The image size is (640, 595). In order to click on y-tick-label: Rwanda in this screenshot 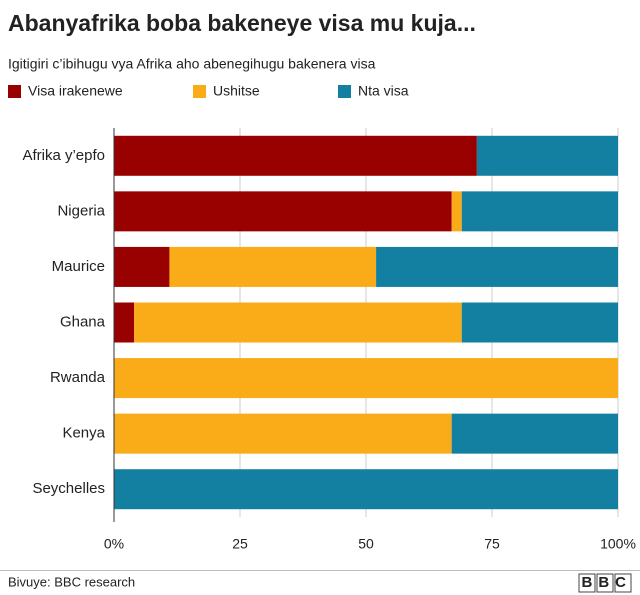, I will do `click(78, 377)`.